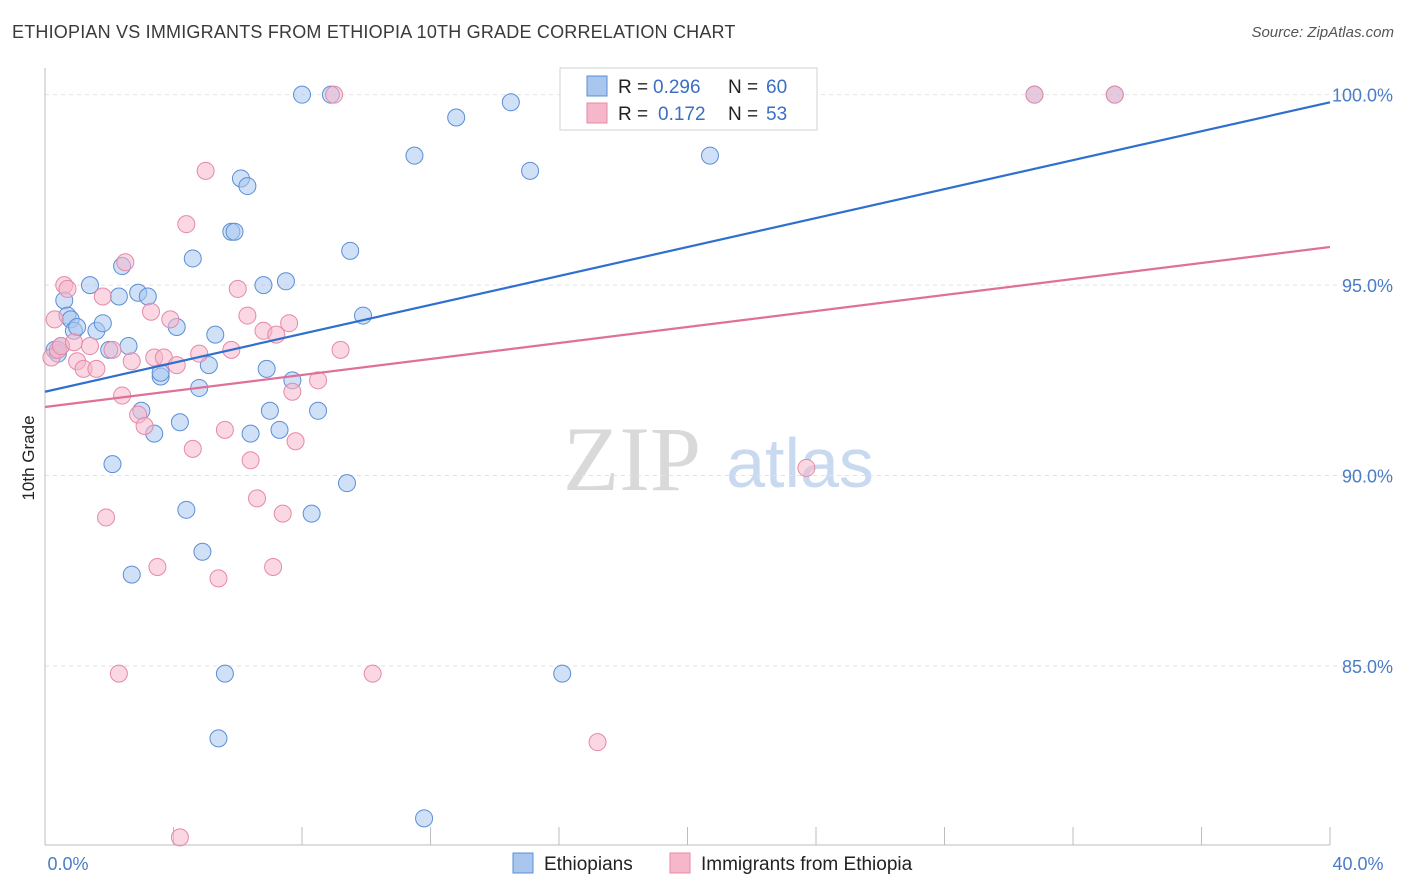 This screenshot has width=1406, height=892. What do you see at coordinates (1322, 32) in the screenshot?
I see `source-label: Source: ZipAtlas.com` at bounding box center [1322, 32].